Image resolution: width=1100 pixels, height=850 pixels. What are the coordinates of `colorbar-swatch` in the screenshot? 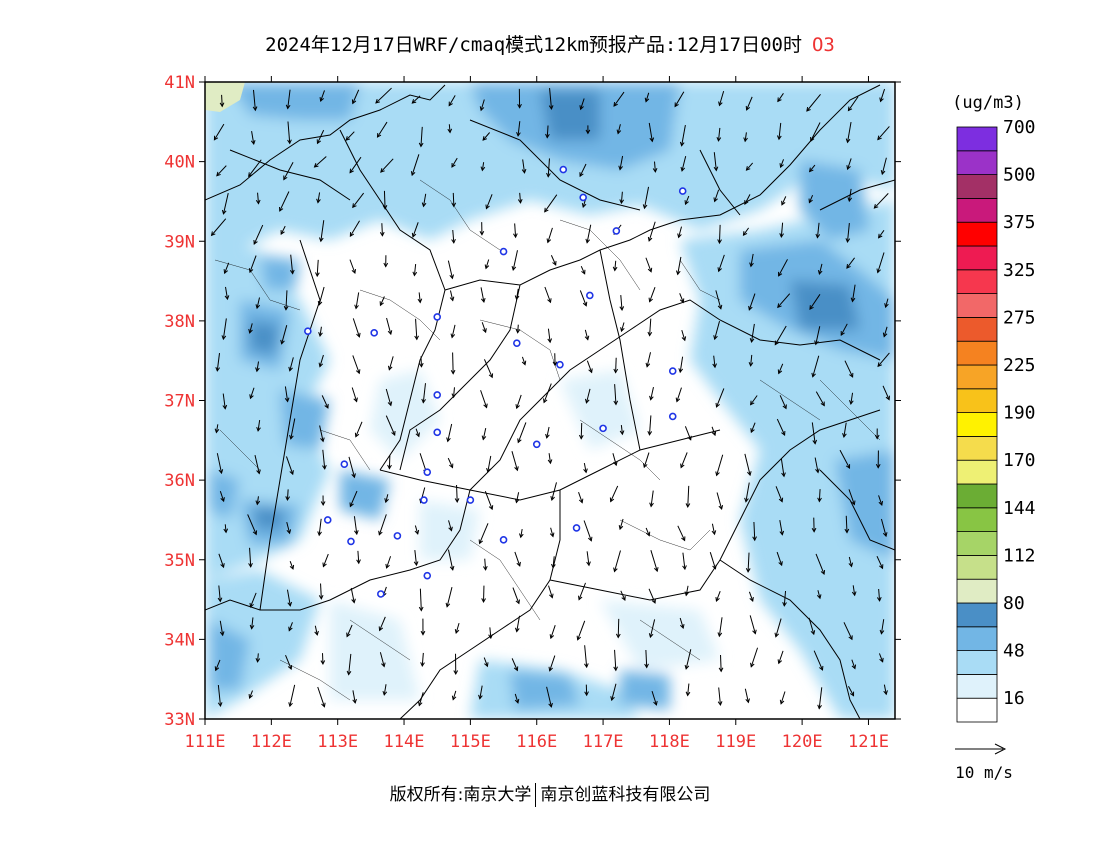 It's located at (977, 210).